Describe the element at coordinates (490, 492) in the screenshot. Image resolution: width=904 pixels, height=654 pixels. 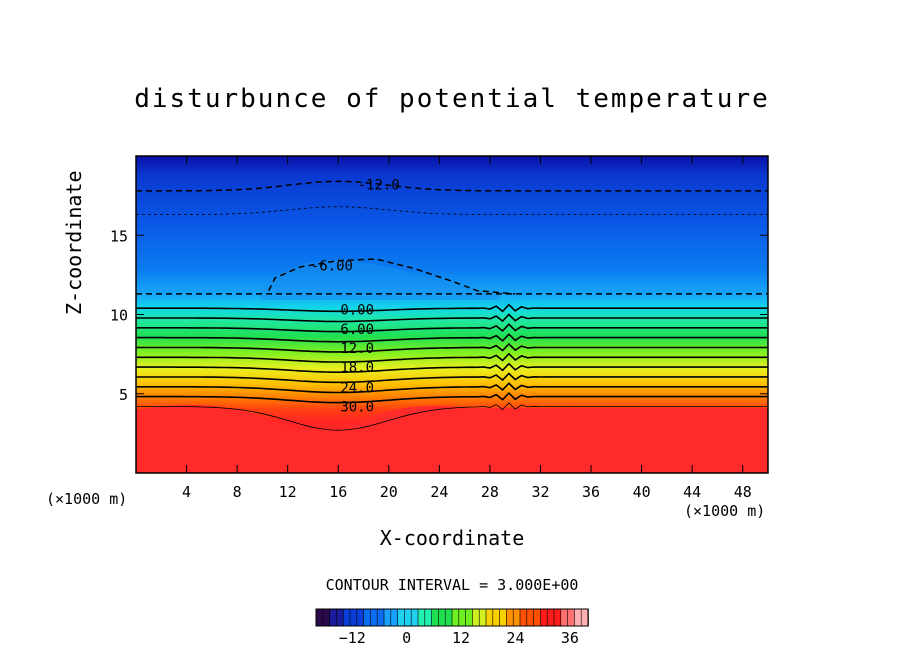
I see `x-tick-label: 28` at that location.